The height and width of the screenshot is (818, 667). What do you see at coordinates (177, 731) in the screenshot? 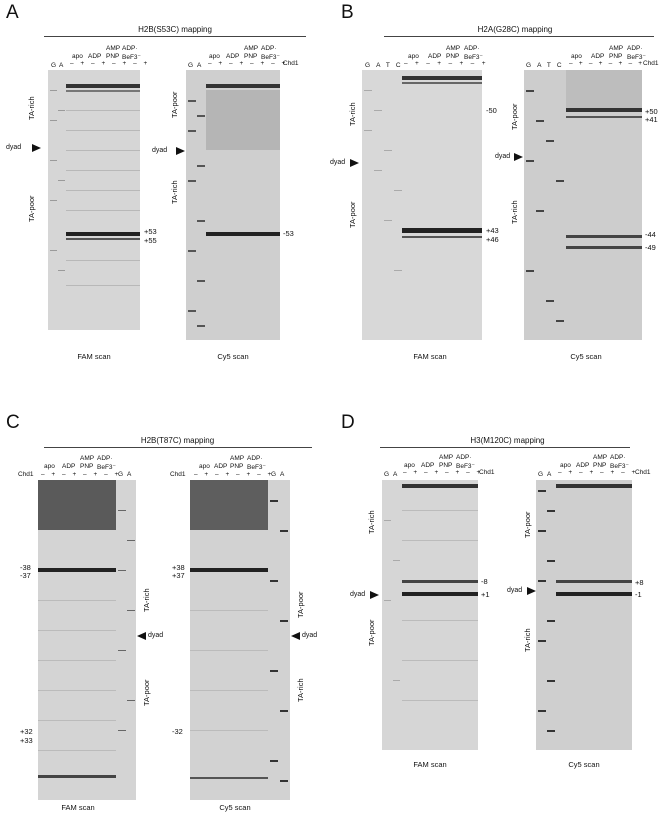
I see `band-label: -32` at bounding box center [177, 731].